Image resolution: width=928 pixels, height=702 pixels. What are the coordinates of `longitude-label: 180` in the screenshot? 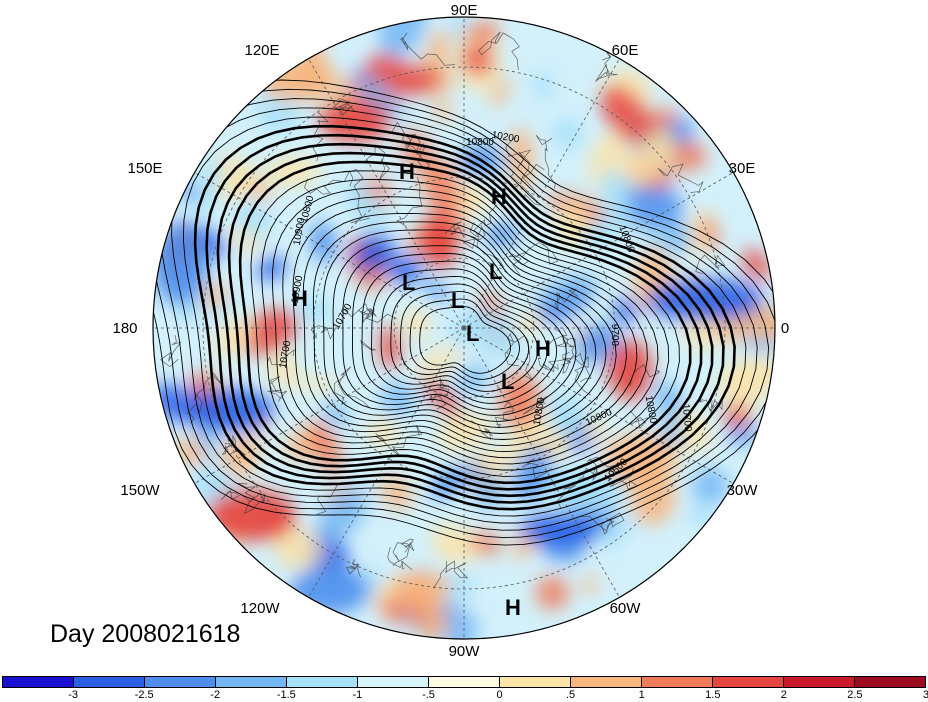 It's located at (125, 328).